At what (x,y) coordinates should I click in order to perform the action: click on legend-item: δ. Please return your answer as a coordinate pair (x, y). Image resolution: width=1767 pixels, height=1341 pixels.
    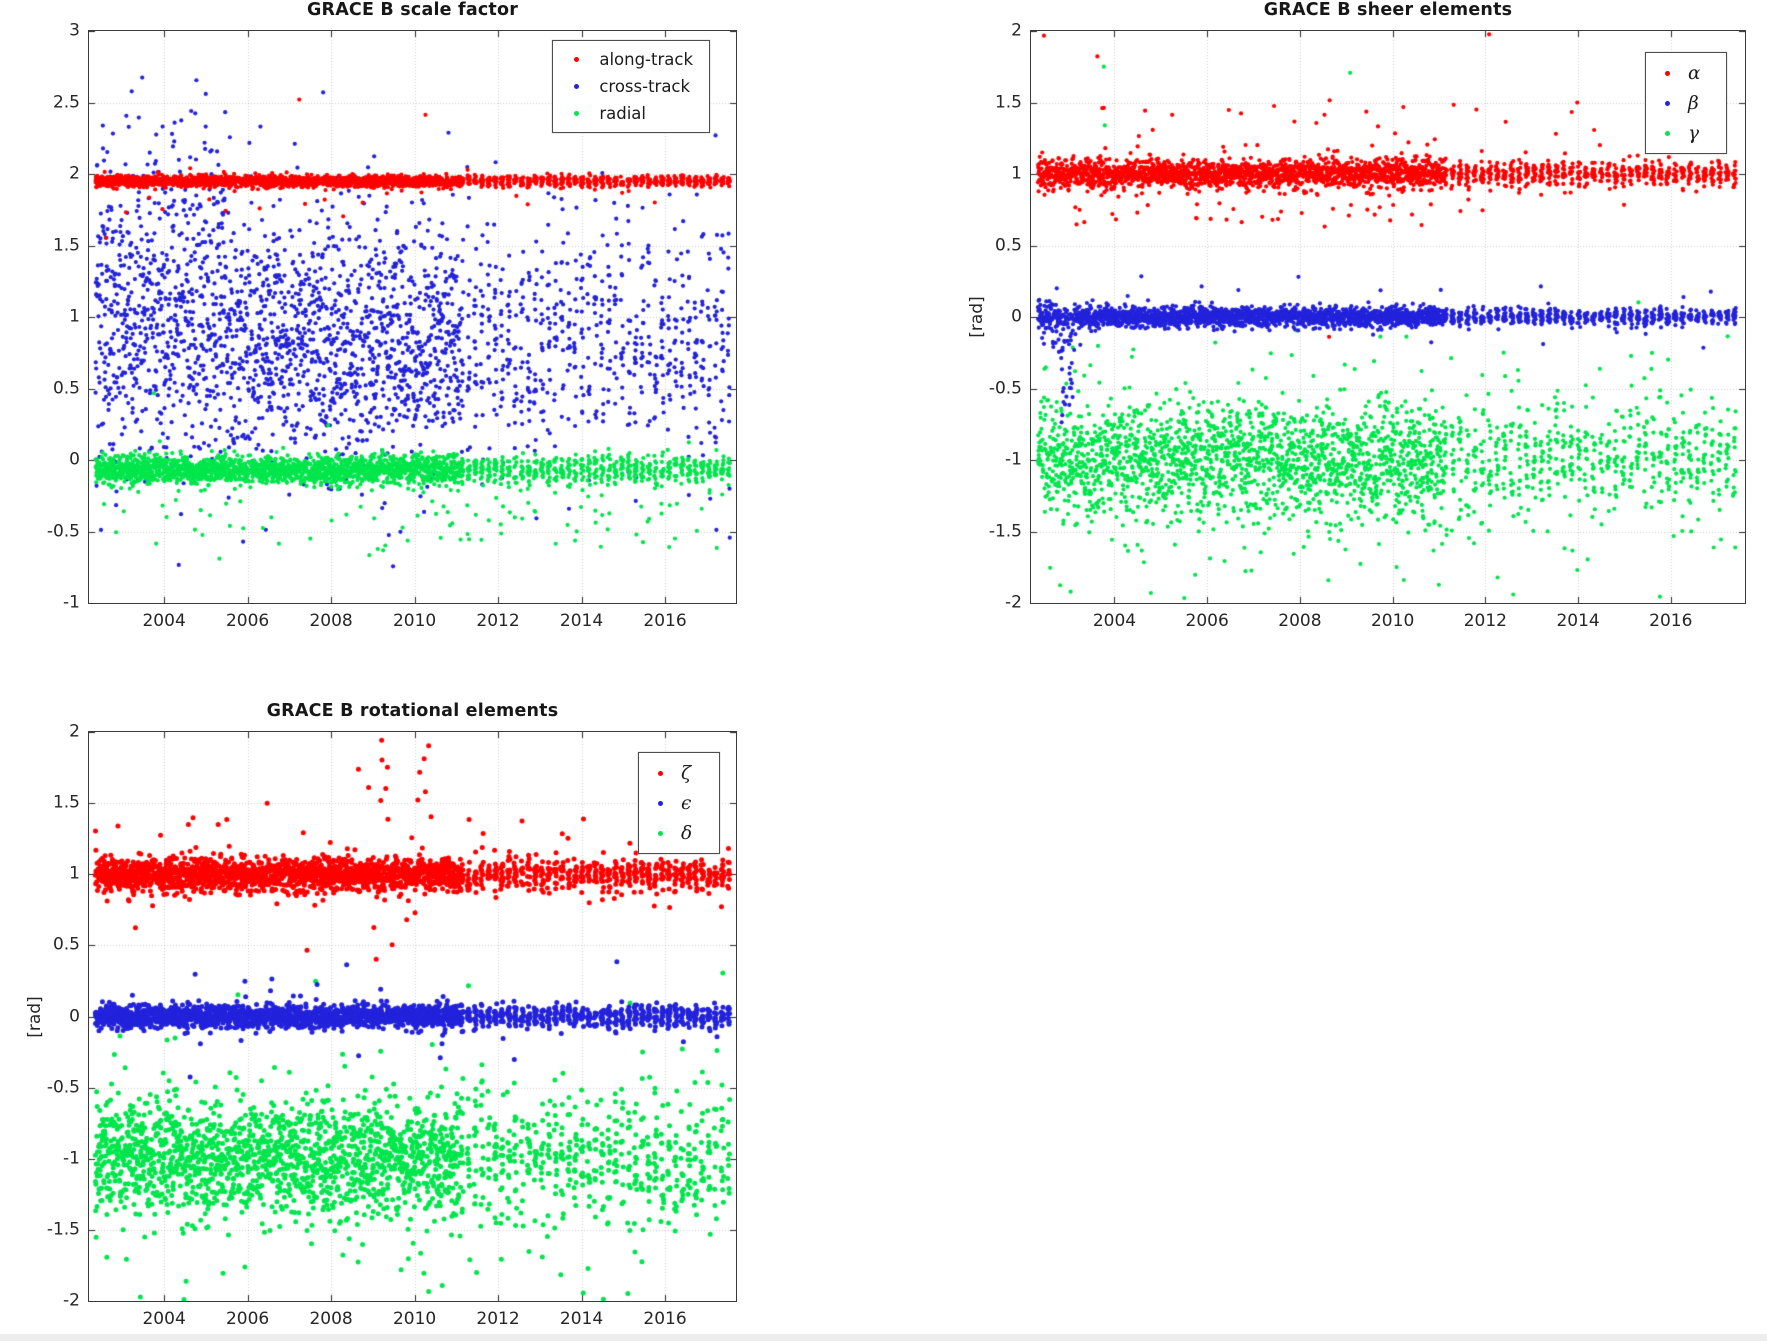
    Looking at the image, I should click on (679, 833).